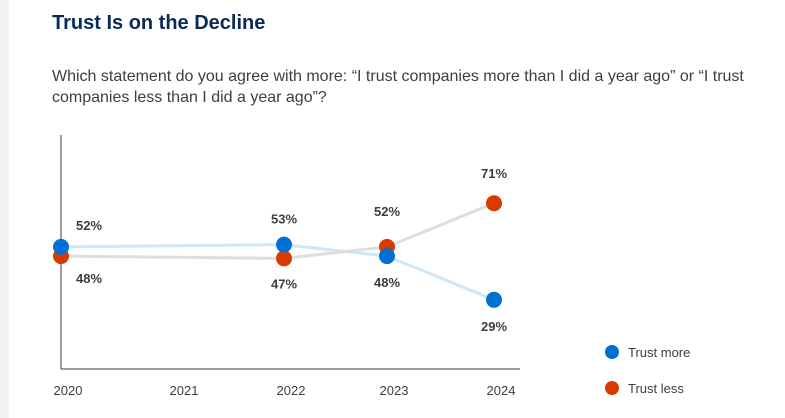 This screenshot has width=785, height=418. I want to click on data-point-trust-more-2022, so click(284, 244).